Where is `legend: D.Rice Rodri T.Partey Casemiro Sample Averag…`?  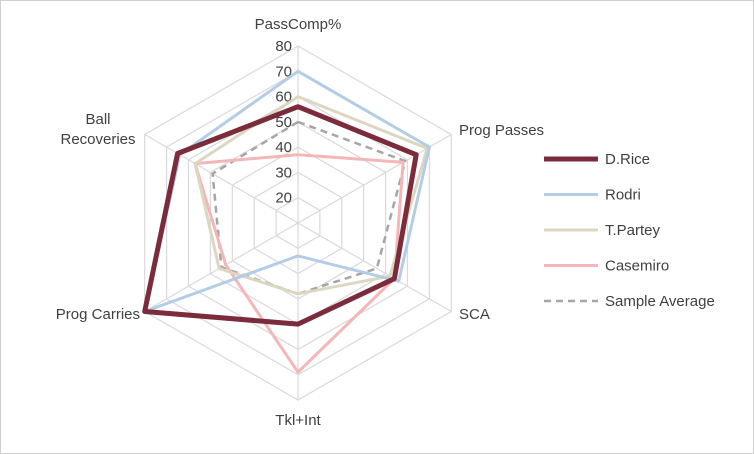 legend: D.Rice Rodri T.Partey Casemiro Sample Averag… is located at coordinates (629, 230).